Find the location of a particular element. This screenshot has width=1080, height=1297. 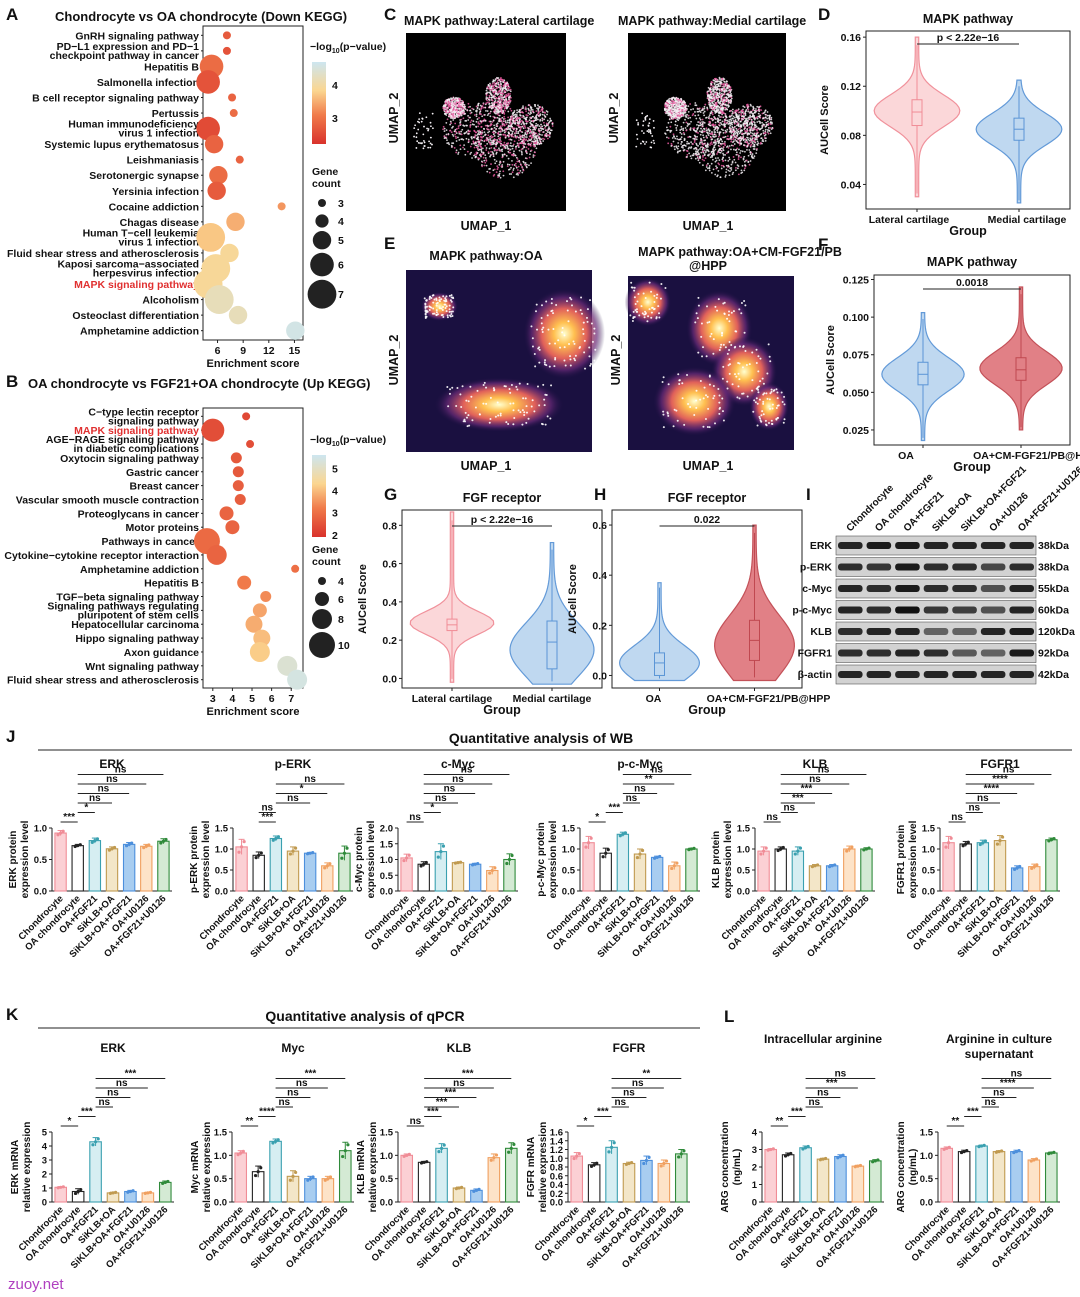

term-row: Motor proteins is located at coordinates (183, 527).